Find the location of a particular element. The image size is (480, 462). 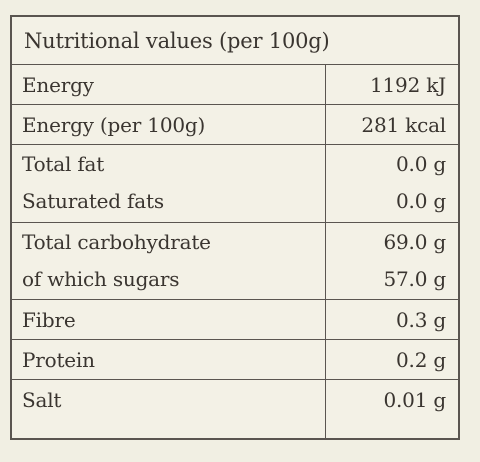

nutrient-value: 0.01 g is located at coordinates (415, 400).